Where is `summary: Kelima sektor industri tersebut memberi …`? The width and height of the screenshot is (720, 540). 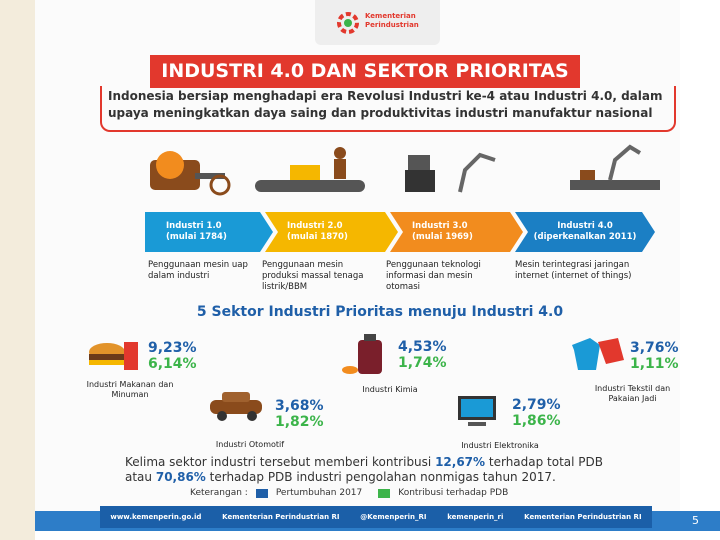
summary: Kelima sektor industri tersebut memberi … is located at coordinates (375, 470).